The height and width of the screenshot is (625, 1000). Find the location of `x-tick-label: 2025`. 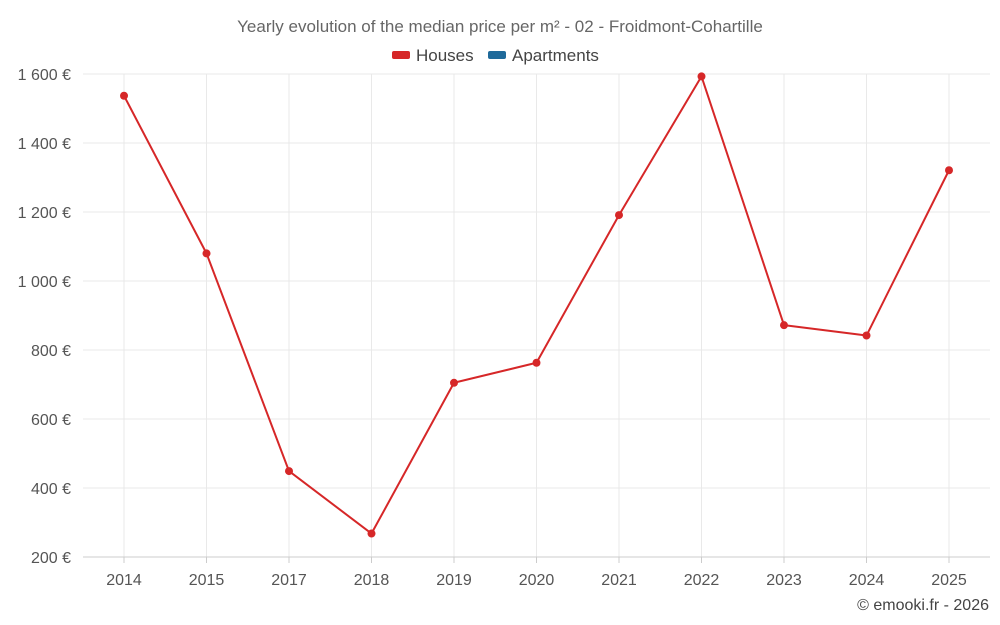

x-tick-label: 2025 is located at coordinates (949, 580).